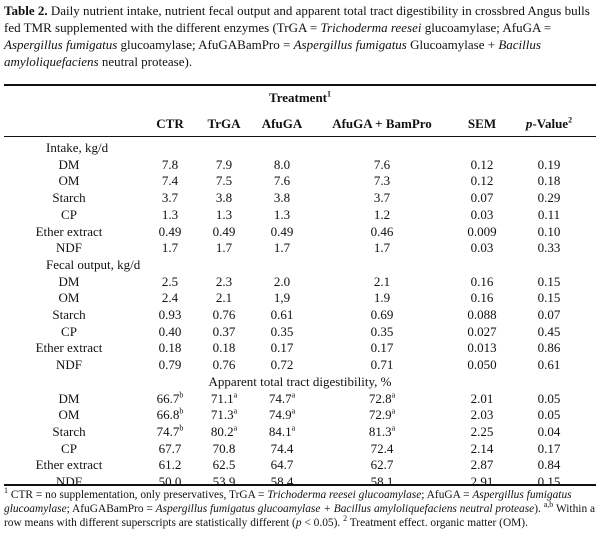 This screenshot has height=552, width=600. I want to click on cell-bampro: 81.3a, so click(382, 431).